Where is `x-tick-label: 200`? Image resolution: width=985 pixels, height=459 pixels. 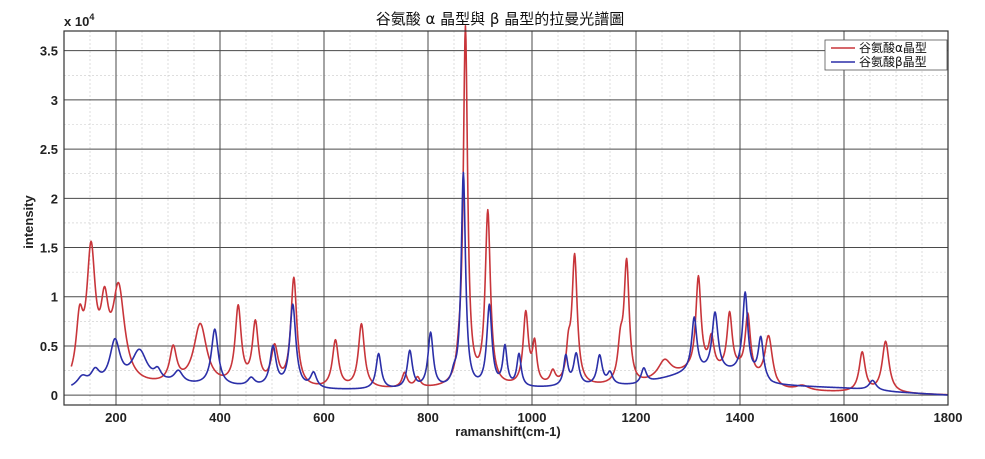
x-tick-label: 200 is located at coordinates (116, 417).